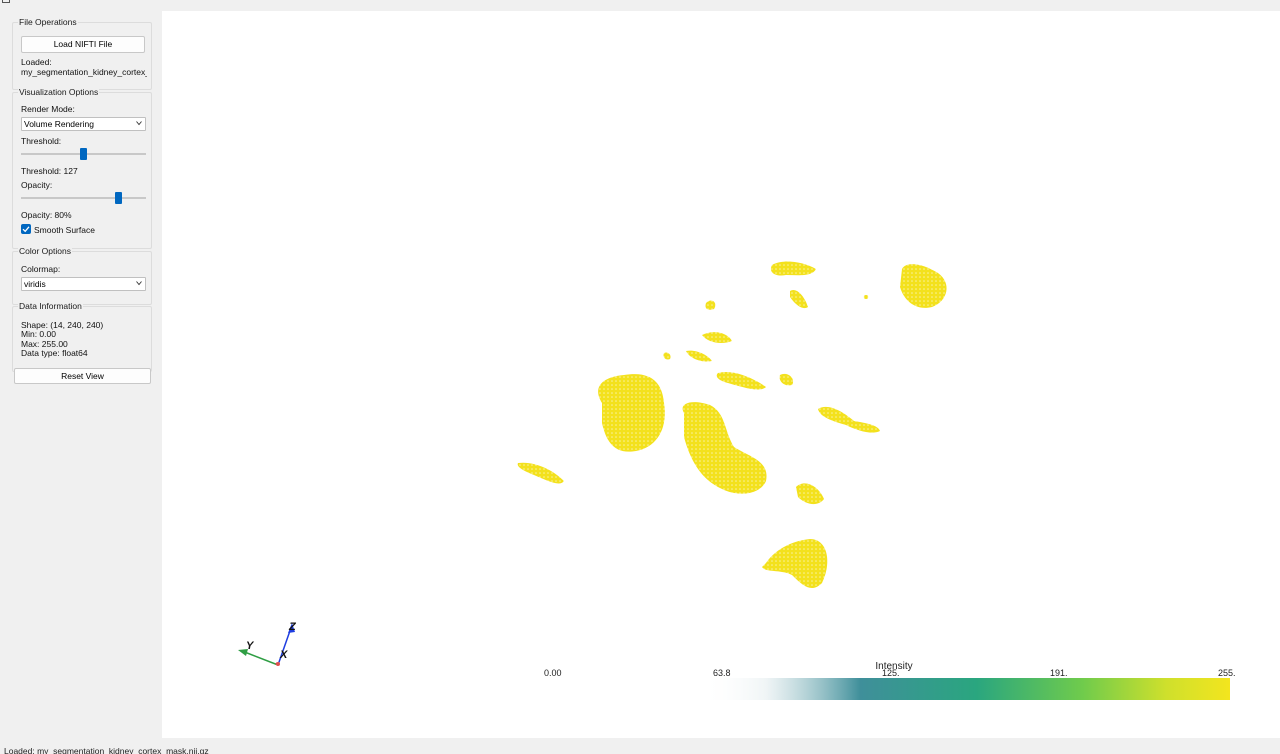  What do you see at coordinates (83, 284) in the screenshot?
I see `colormap-select: viridis` at bounding box center [83, 284].